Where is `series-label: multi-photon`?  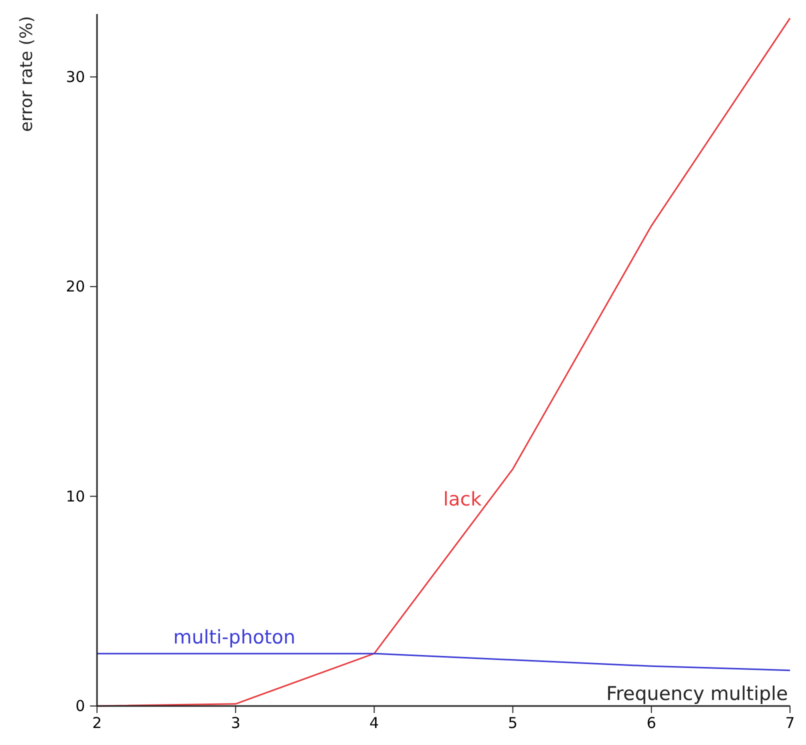 series-label: multi-photon is located at coordinates (234, 637).